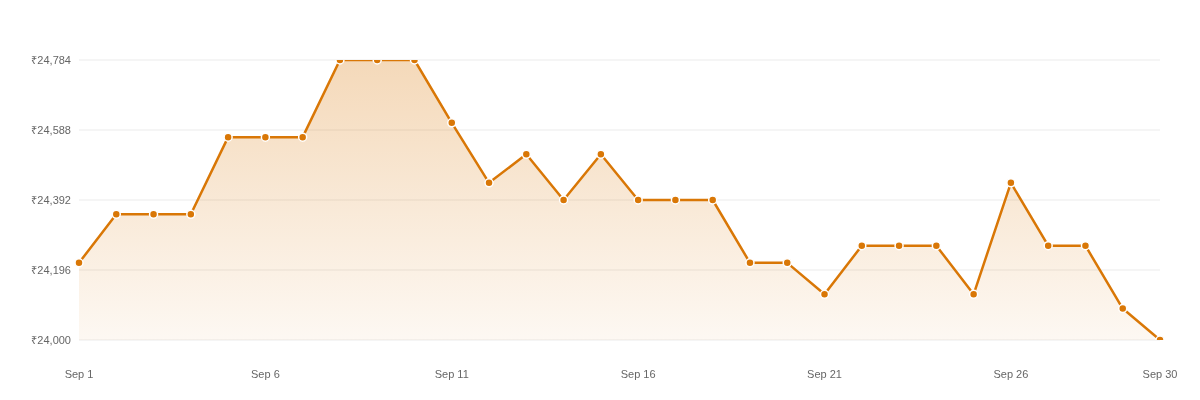 The width and height of the screenshot is (1200, 400). I want to click on y-tick-label: ₹24,000, so click(51, 339).